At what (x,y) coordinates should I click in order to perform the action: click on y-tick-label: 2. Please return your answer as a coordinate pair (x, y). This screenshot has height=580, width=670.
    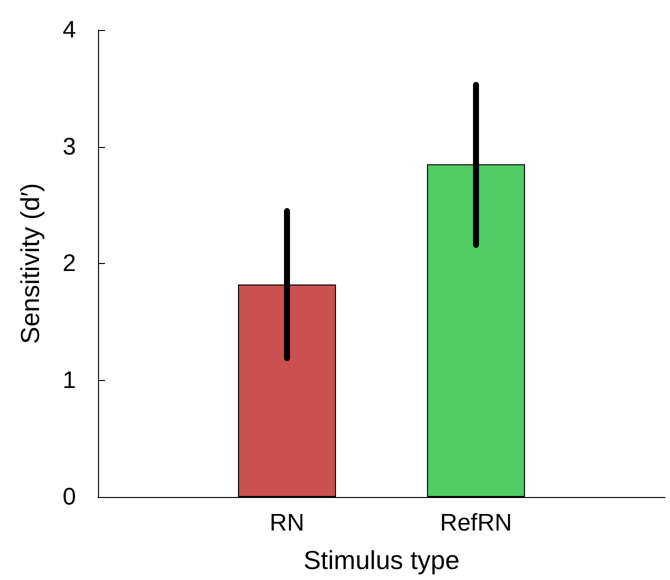
    Looking at the image, I should click on (69, 263).